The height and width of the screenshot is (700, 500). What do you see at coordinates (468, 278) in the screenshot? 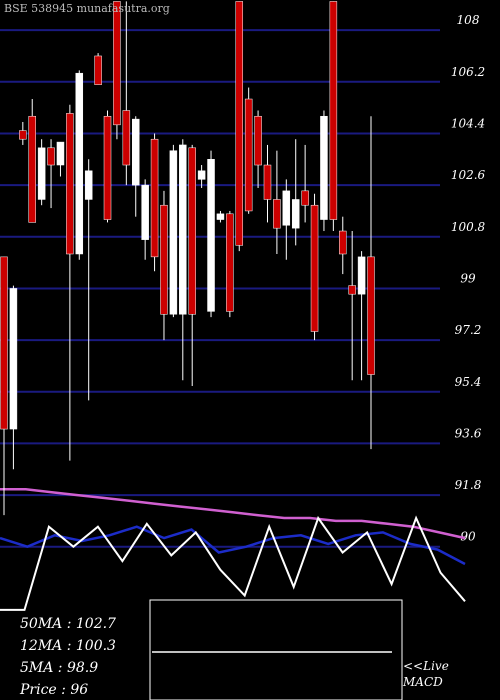
I see `y-tick-label: 99` at bounding box center [468, 278].